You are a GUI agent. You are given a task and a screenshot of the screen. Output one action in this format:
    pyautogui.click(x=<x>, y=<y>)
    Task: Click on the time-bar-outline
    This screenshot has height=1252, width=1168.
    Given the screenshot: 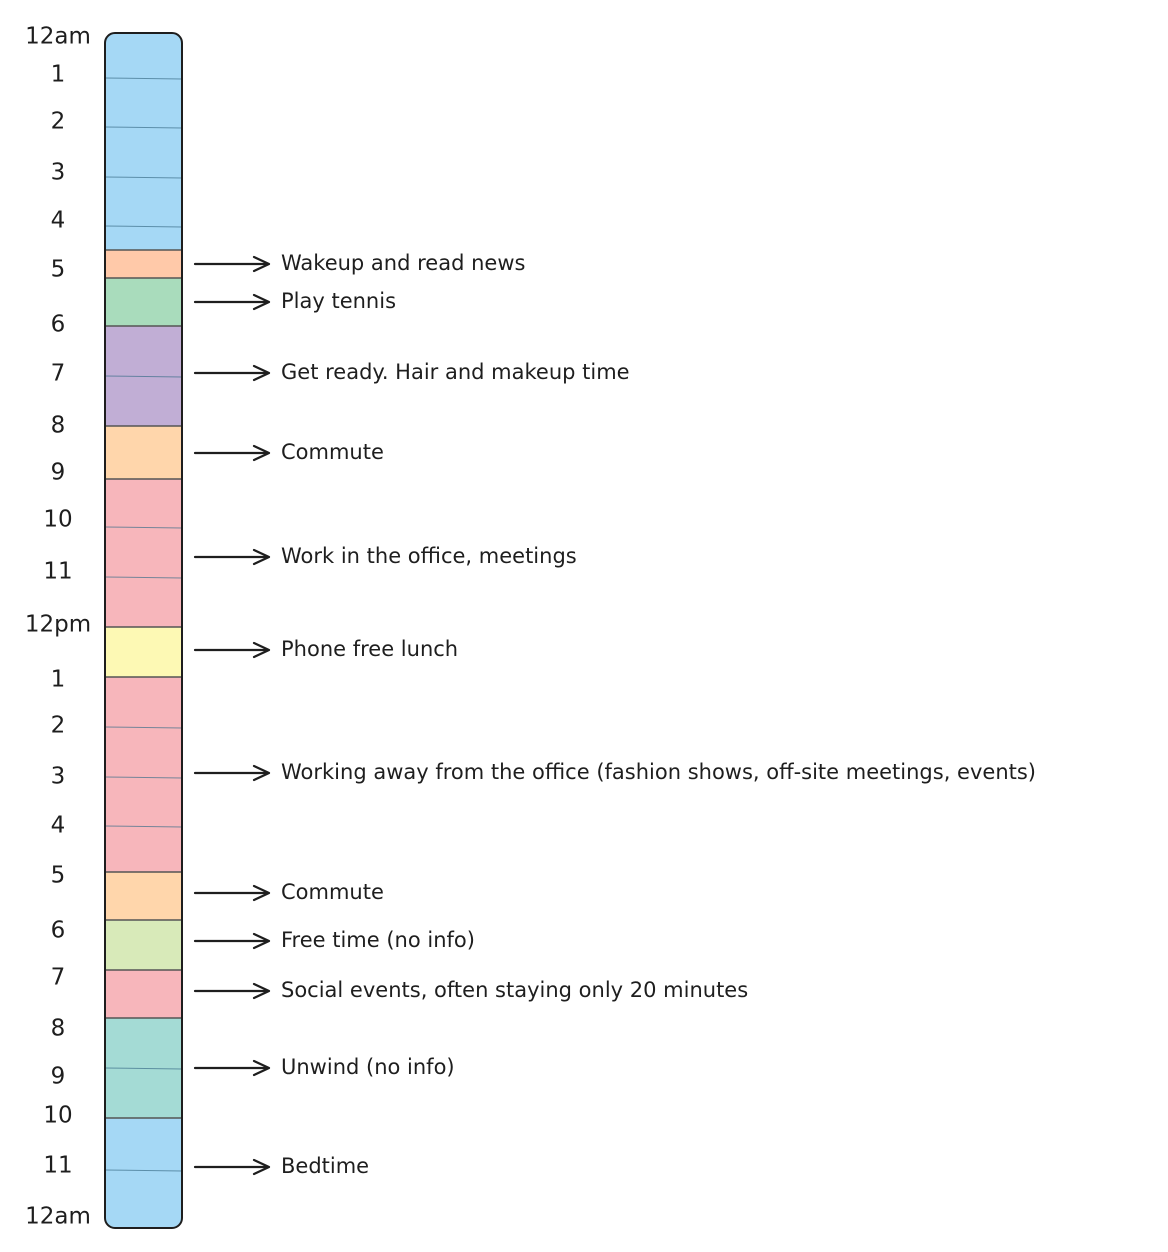 What is the action you would take?
    pyautogui.click(x=143, y=630)
    